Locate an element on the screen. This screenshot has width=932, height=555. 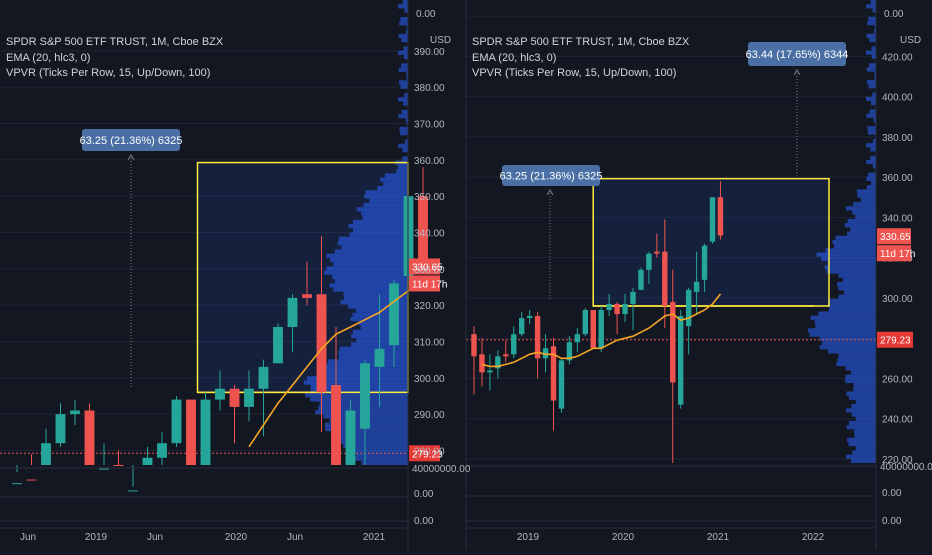
level-label: 279.23 is located at coordinates (895, 341).